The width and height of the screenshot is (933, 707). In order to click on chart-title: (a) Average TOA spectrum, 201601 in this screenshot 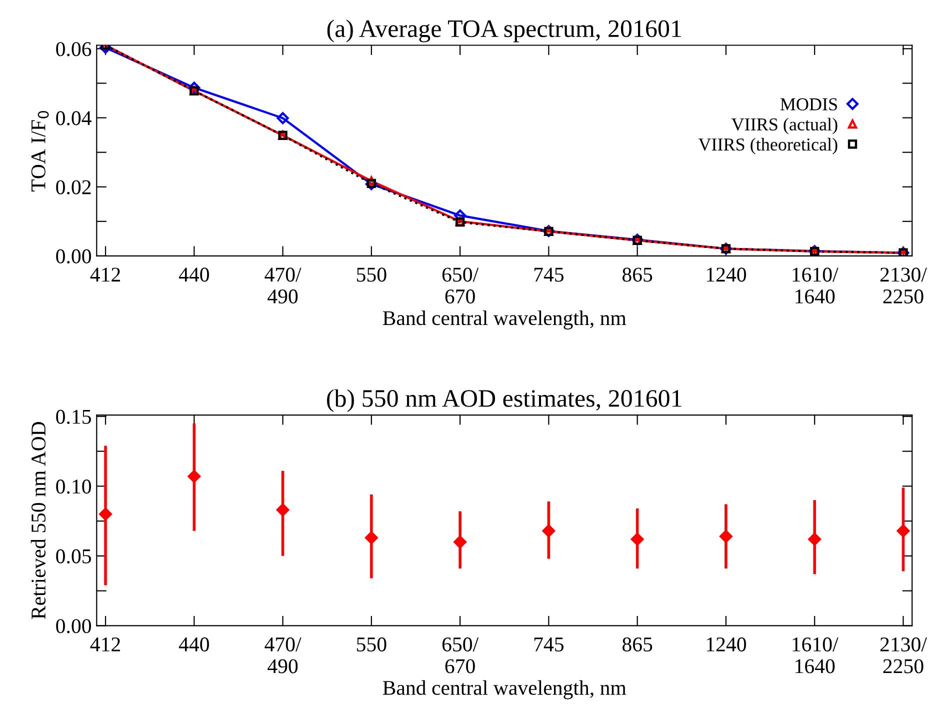, I will do `click(504, 31)`.